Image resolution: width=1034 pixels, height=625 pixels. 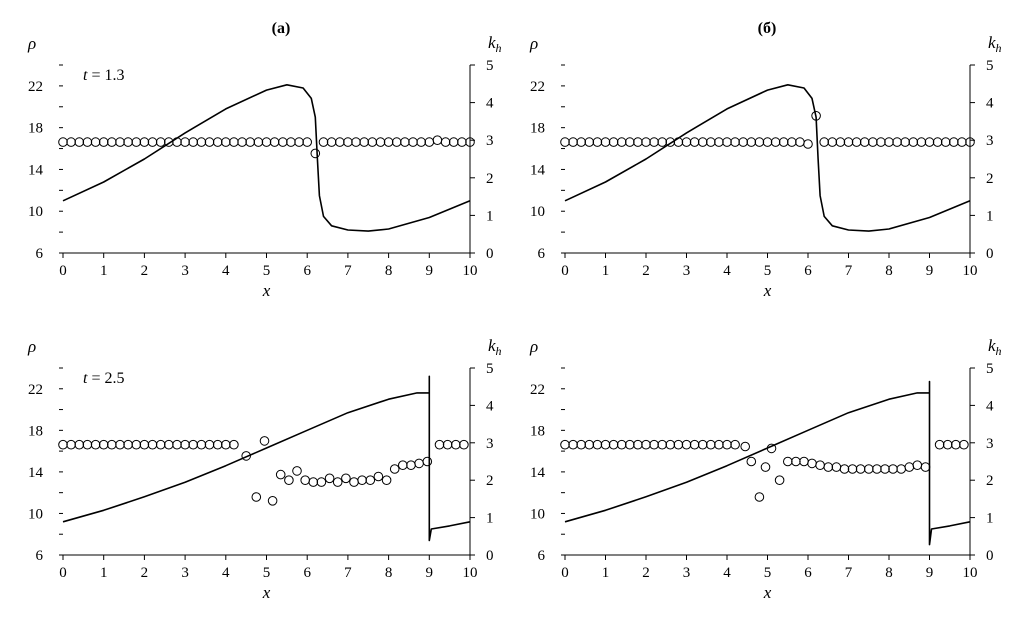 I want to click on y2-tick-label: 0, so click(x=490, y=254).